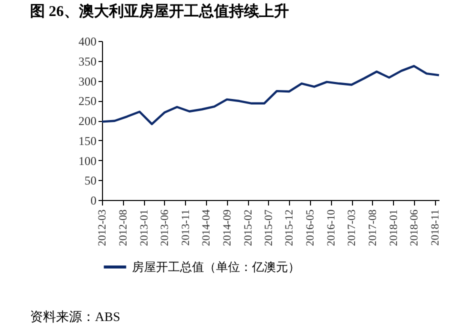 The width and height of the screenshot is (449, 331). I want to click on x-tick-label: 2015-12, so click(290, 228).